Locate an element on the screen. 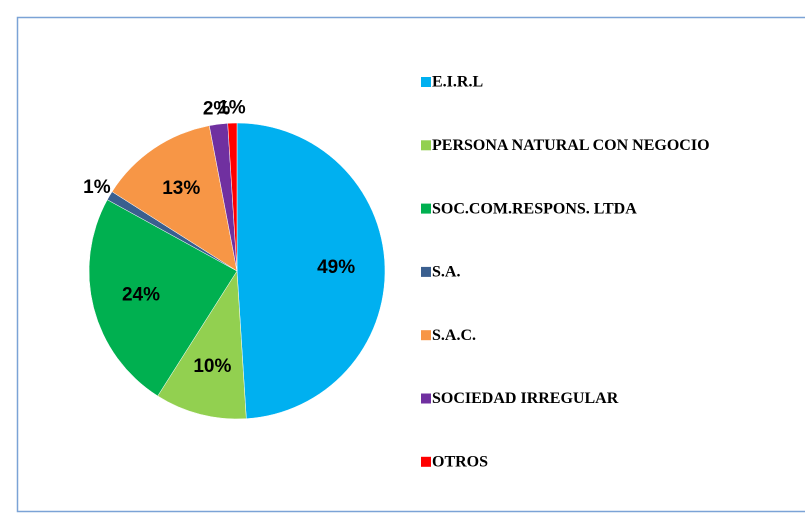  data-label: 2% is located at coordinates (217, 108).